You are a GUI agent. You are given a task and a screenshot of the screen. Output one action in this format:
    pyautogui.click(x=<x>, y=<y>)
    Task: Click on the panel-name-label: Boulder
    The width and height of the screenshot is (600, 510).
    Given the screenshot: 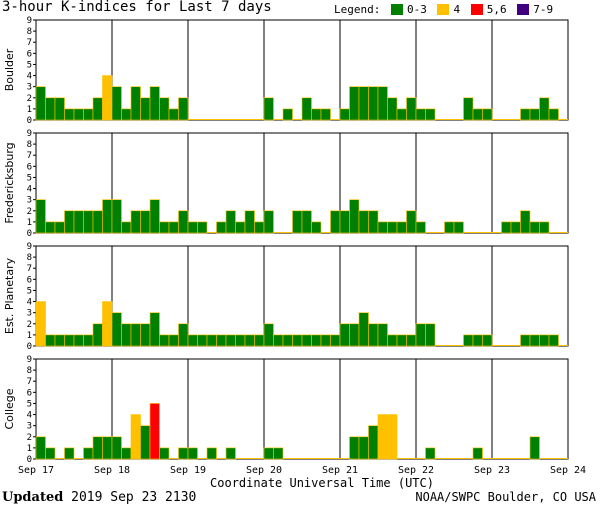 What is the action you would take?
    pyautogui.click(x=9, y=69)
    